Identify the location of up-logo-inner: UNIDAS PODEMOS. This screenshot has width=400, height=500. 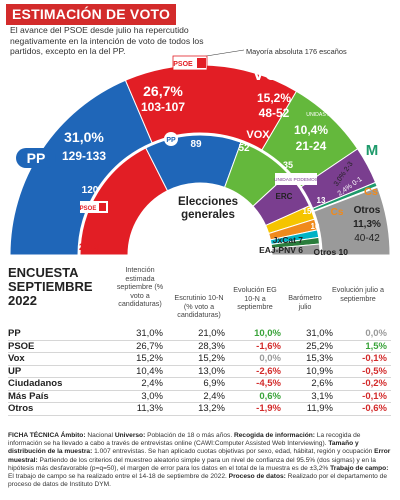
(296, 179).